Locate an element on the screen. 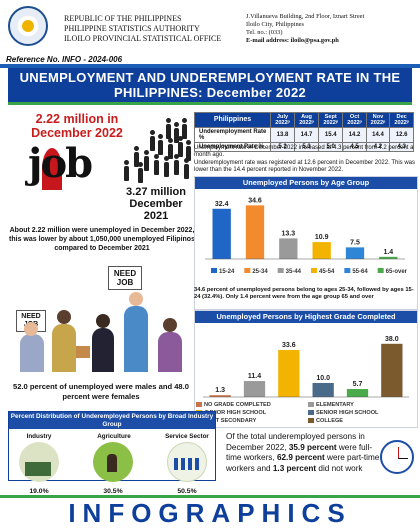 This screenshot has height=530, width=420. legend-item: SENIOR HIGH SCHOOL is located at coordinates (343, 413).